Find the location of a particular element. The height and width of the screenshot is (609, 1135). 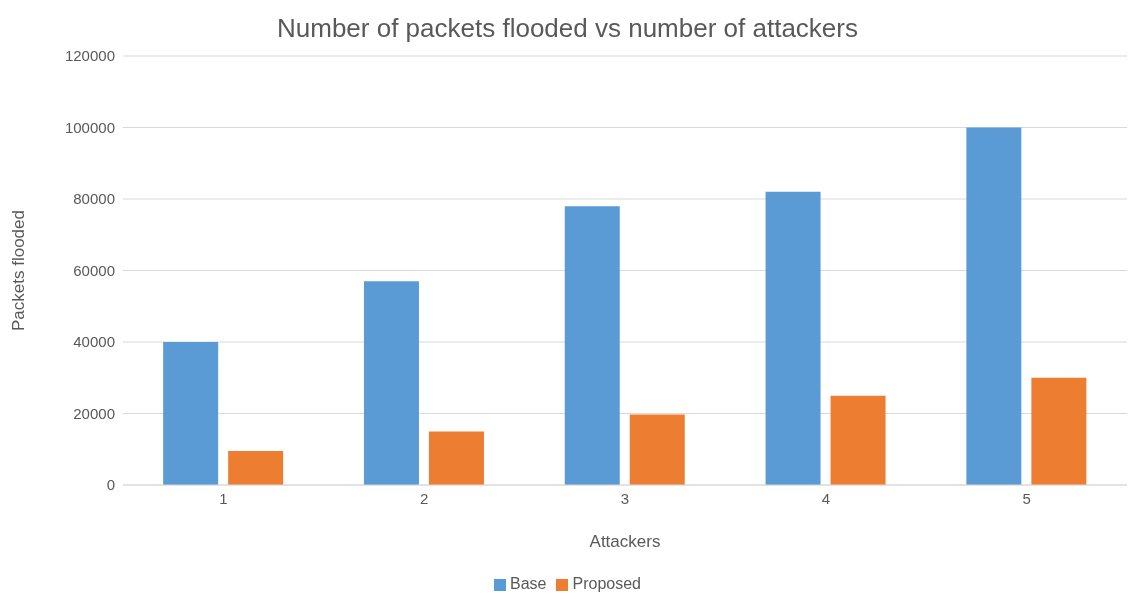

y-tick-label: 120000 is located at coordinates (89, 56).